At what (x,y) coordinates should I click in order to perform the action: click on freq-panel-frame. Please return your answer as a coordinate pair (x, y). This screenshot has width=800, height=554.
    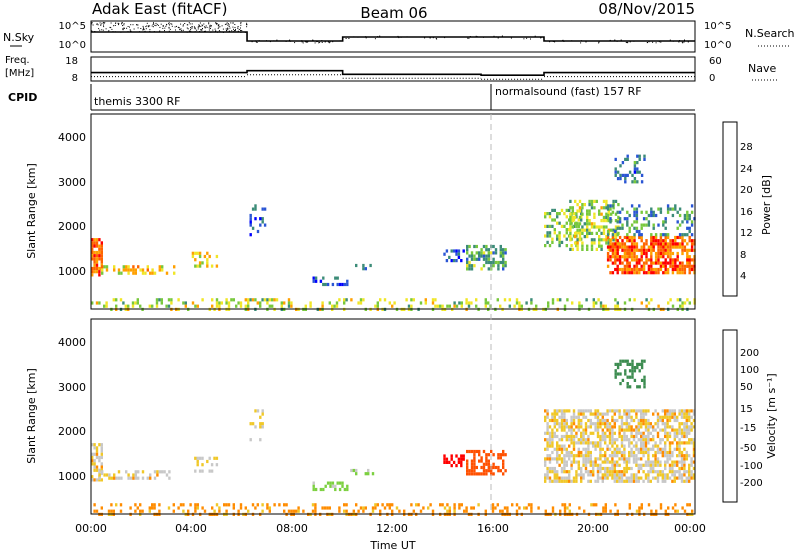
    Looking at the image, I should click on (393, 69).